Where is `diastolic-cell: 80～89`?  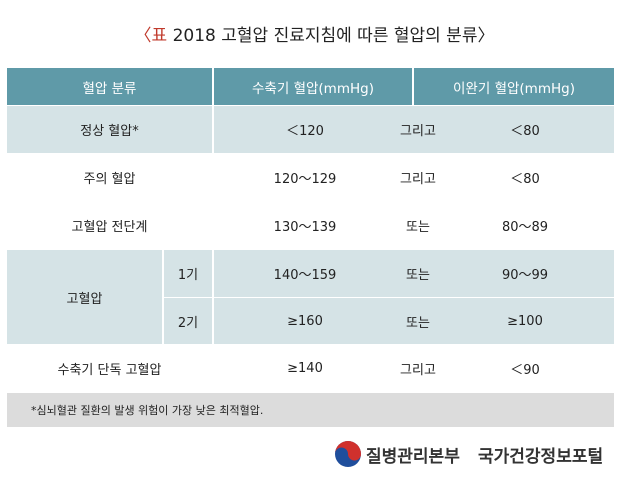 diastolic-cell: 80～89 is located at coordinates (525, 227).